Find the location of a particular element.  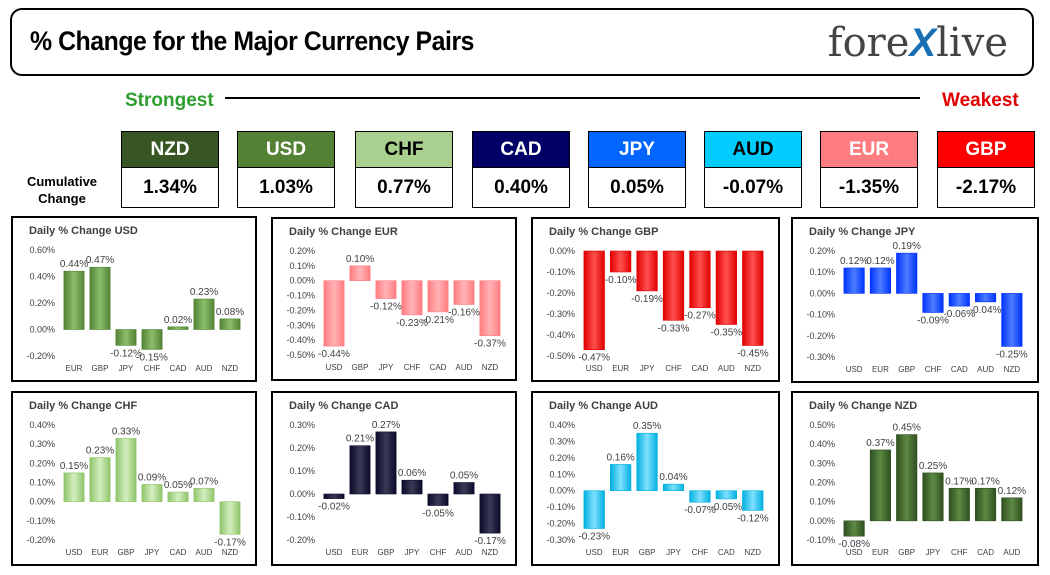

y-tick-label: 0.10% is located at coordinates (822, 502).